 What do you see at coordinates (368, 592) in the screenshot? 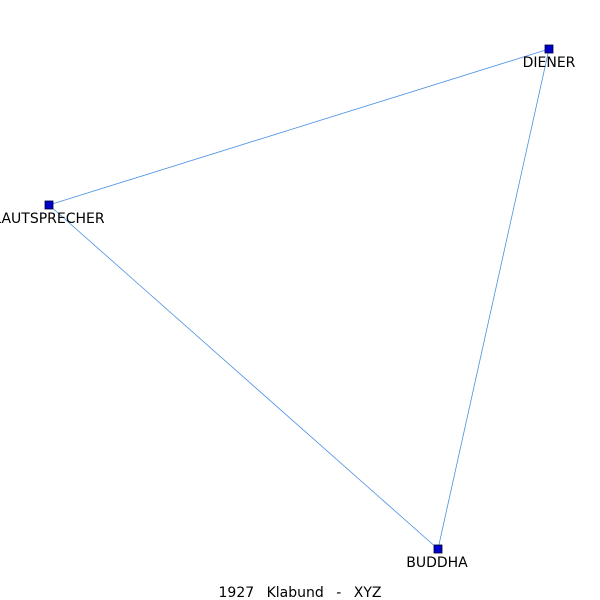
I see `caption-work: XYZ` at bounding box center [368, 592].